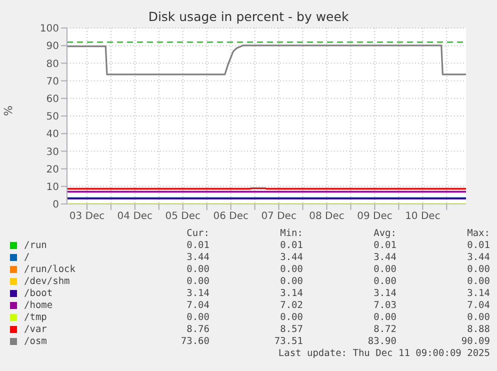 The width and height of the screenshot is (497, 371). What do you see at coordinates (384, 233) in the screenshot?
I see `text: Avg:` at bounding box center [384, 233].